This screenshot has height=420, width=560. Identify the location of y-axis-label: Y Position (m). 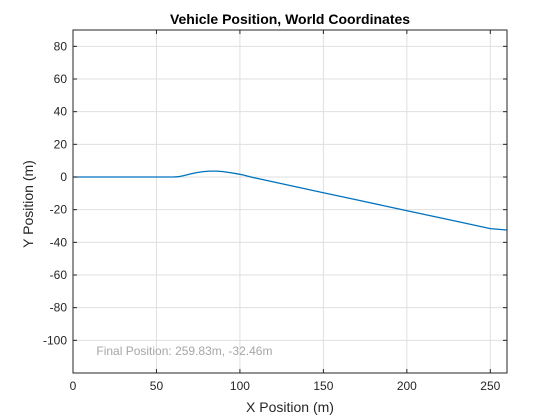
(28, 204).